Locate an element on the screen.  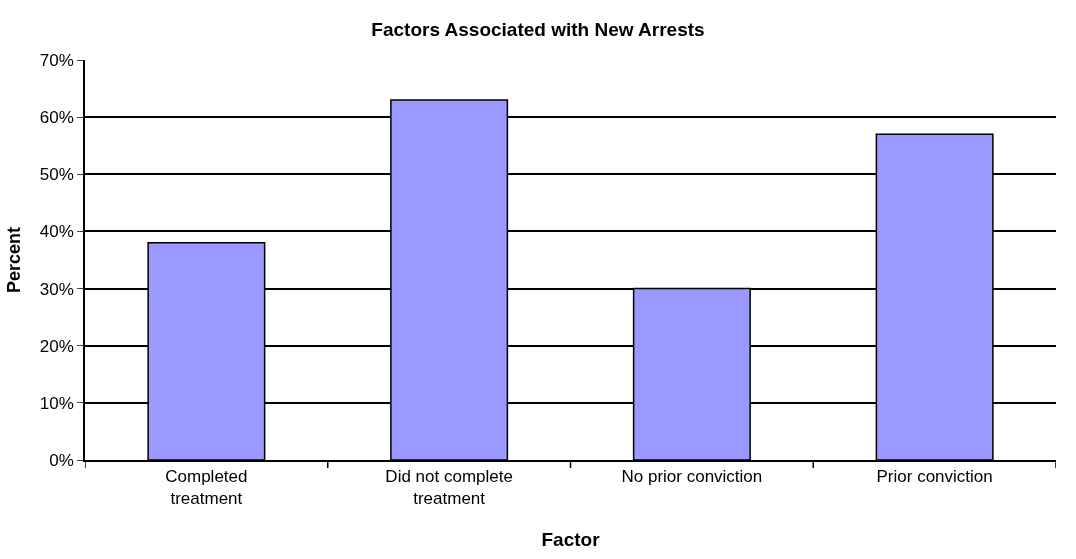
y-tick-label: 70% is located at coordinates (56, 60).